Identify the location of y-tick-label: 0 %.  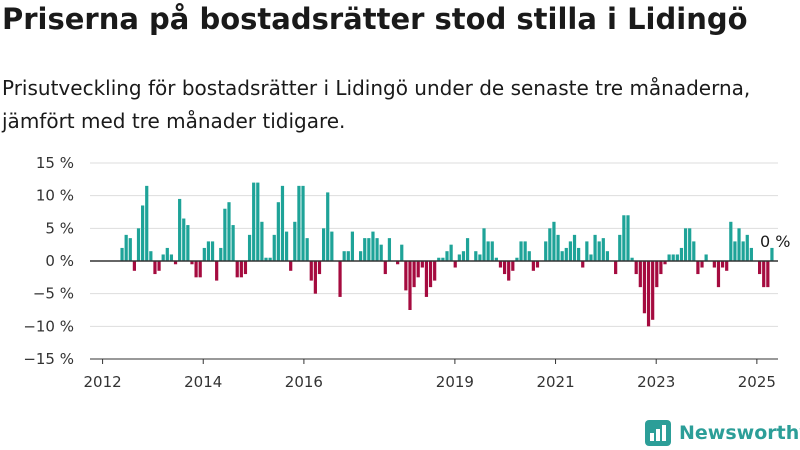
(59, 261).